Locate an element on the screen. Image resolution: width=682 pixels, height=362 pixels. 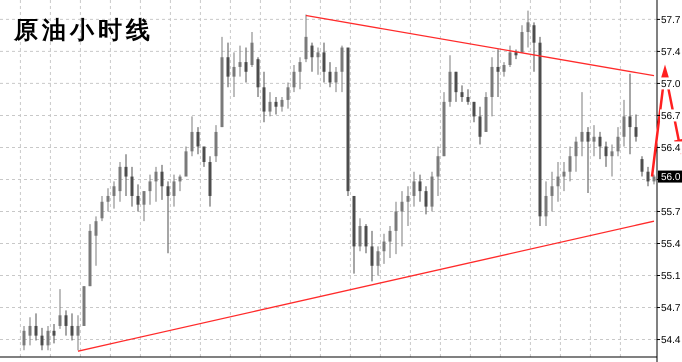
y-tick-label: 54.4 is located at coordinates (671, 340).